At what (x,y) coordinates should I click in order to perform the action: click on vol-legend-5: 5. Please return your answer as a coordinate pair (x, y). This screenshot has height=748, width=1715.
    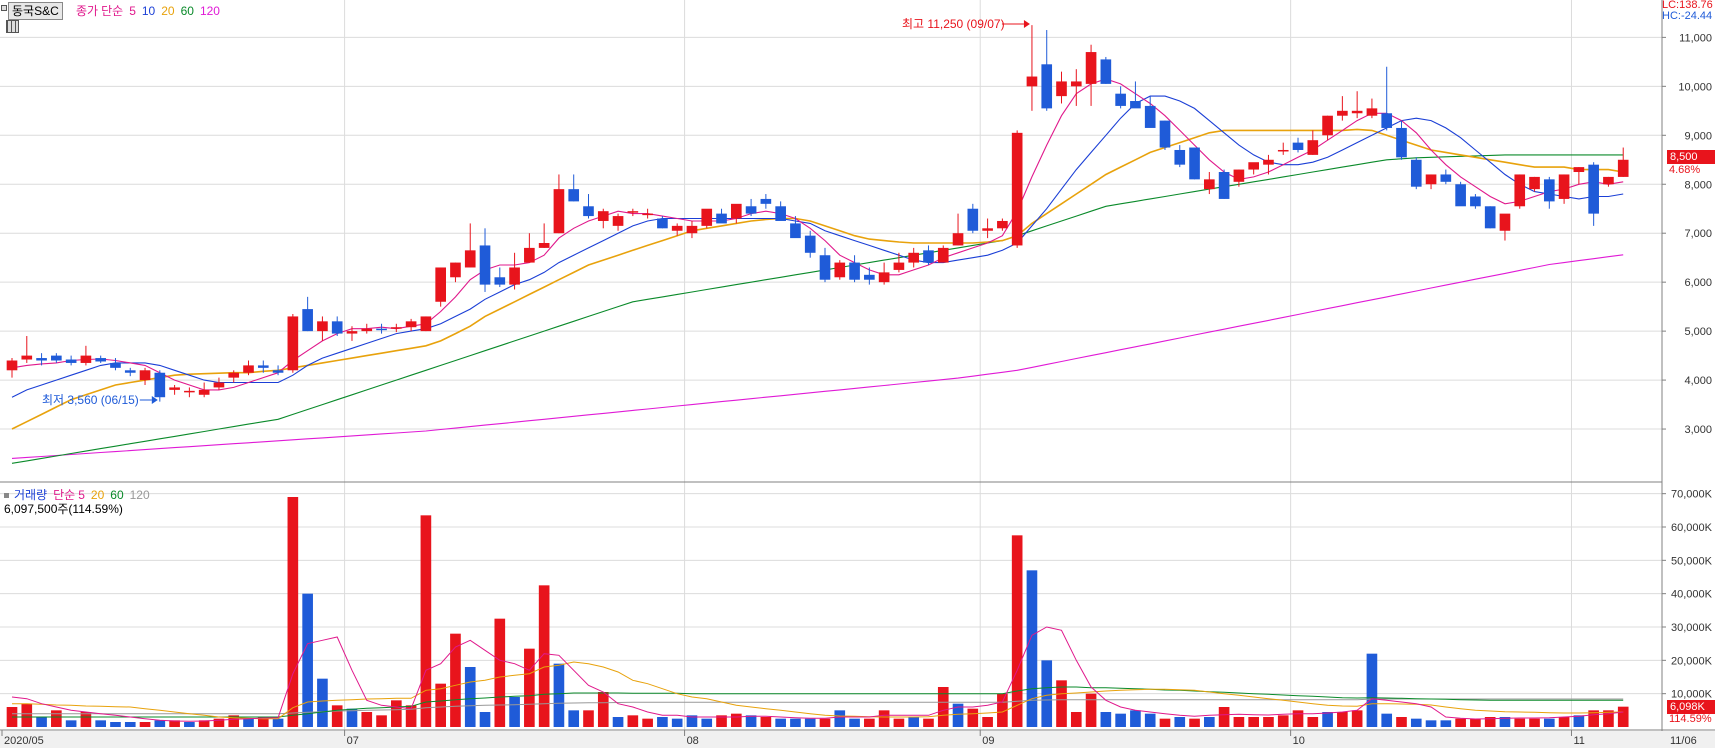
    Looking at the image, I should click on (81, 495).